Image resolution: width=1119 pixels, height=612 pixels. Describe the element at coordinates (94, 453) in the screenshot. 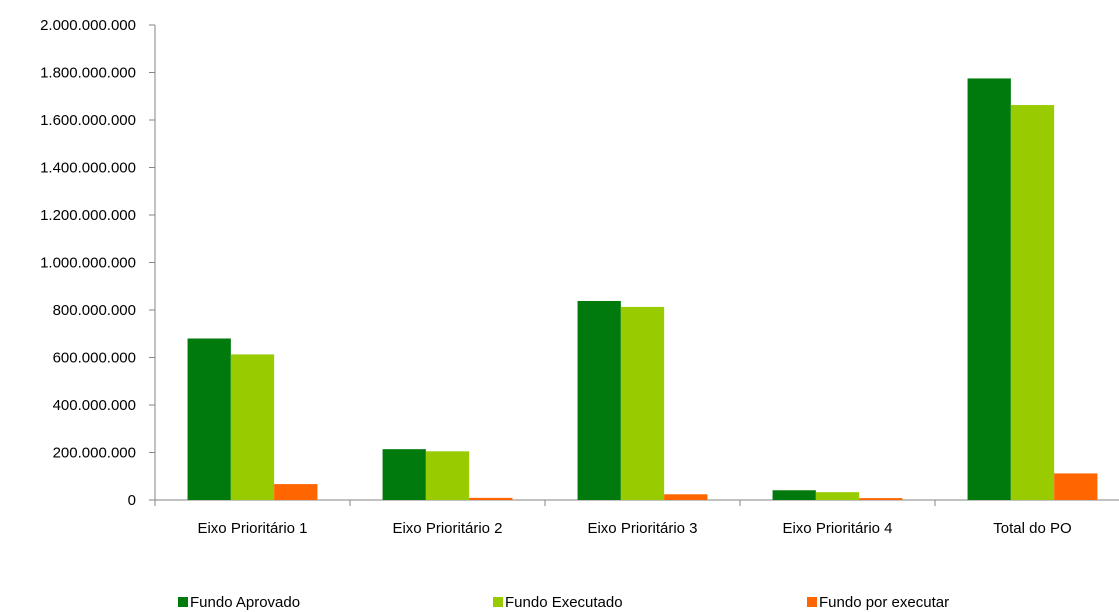

I see `y-tick-label: 200.000.000` at that location.